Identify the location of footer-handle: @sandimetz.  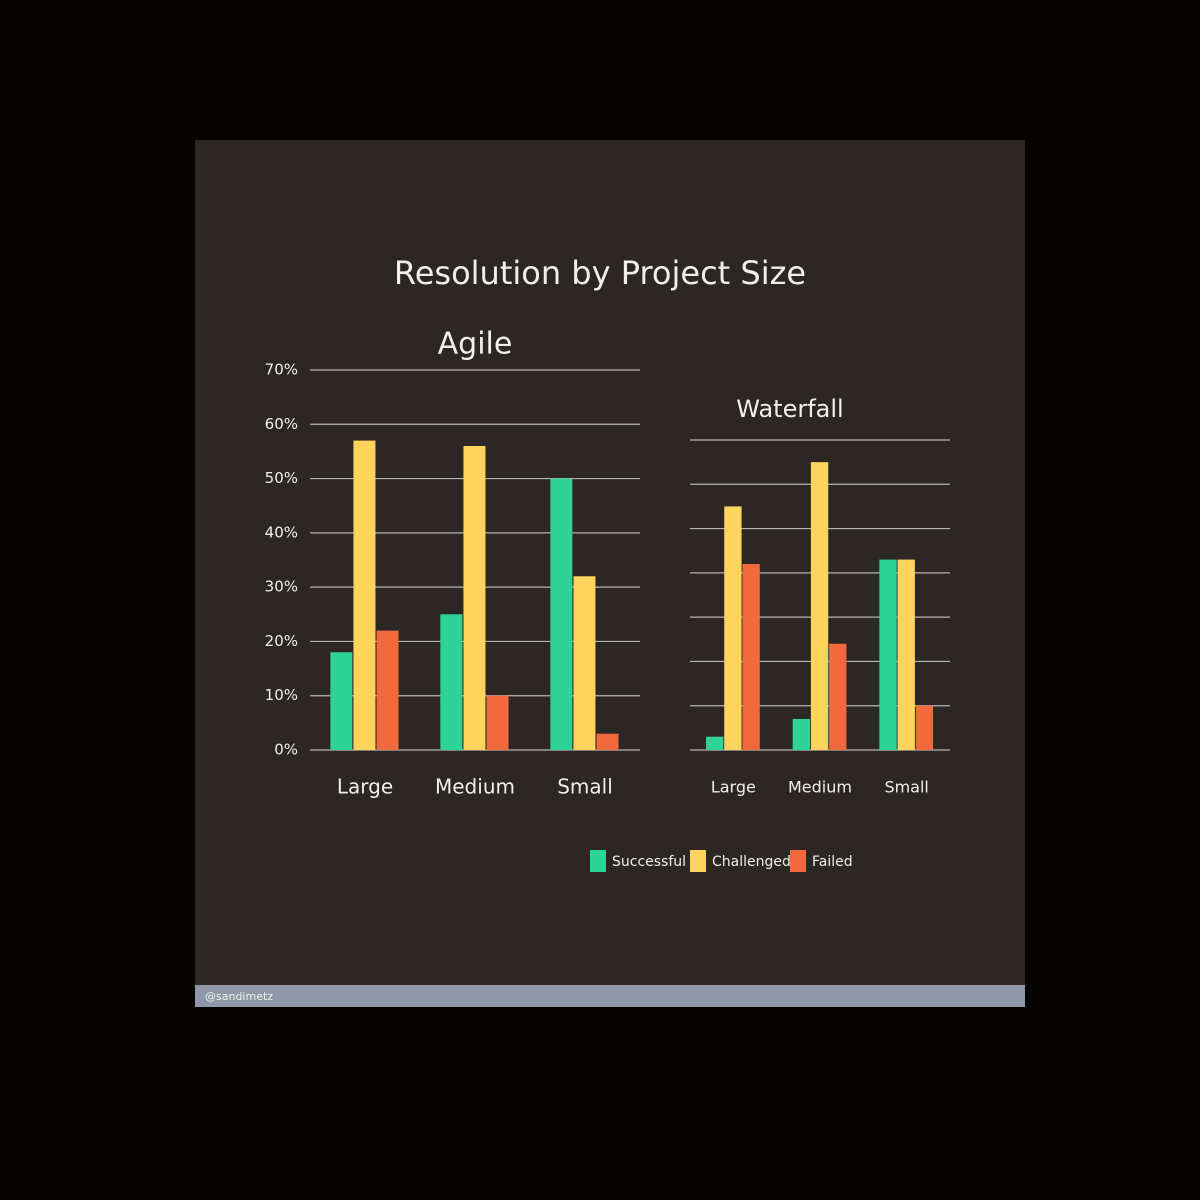
(239, 996).